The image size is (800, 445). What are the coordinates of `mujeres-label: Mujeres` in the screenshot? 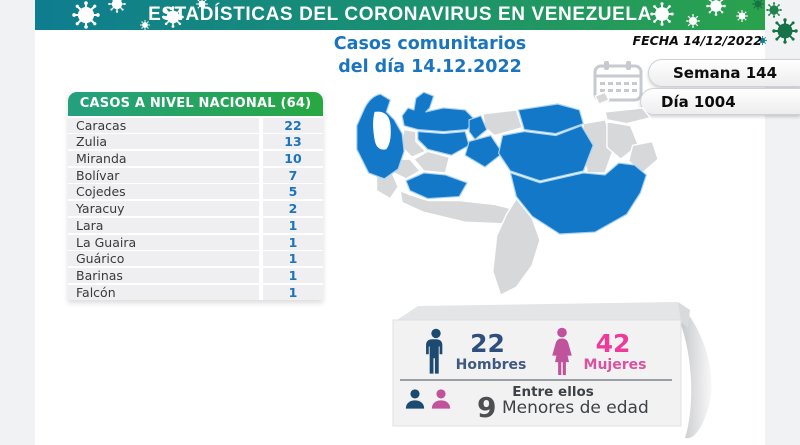 It's located at (615, 365).